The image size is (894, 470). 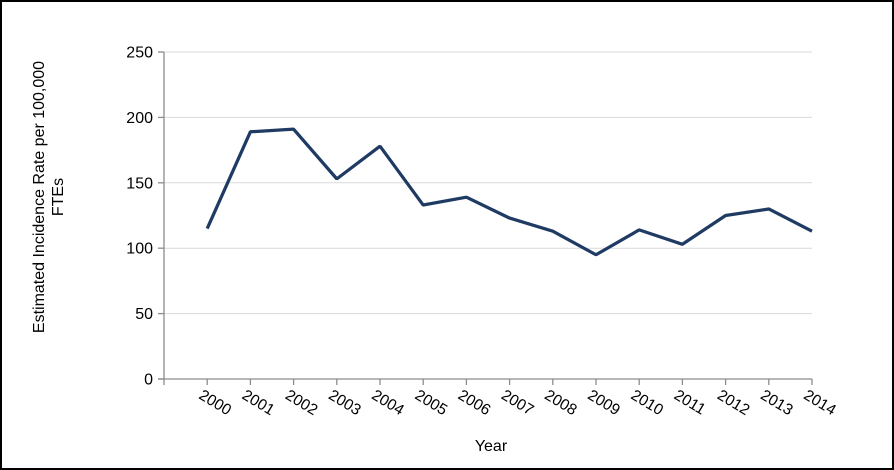 What do you see at coordinates (647, 403) in the screenshot?
I see `x-tick-label: 2010` at bounding box center [647, 403].